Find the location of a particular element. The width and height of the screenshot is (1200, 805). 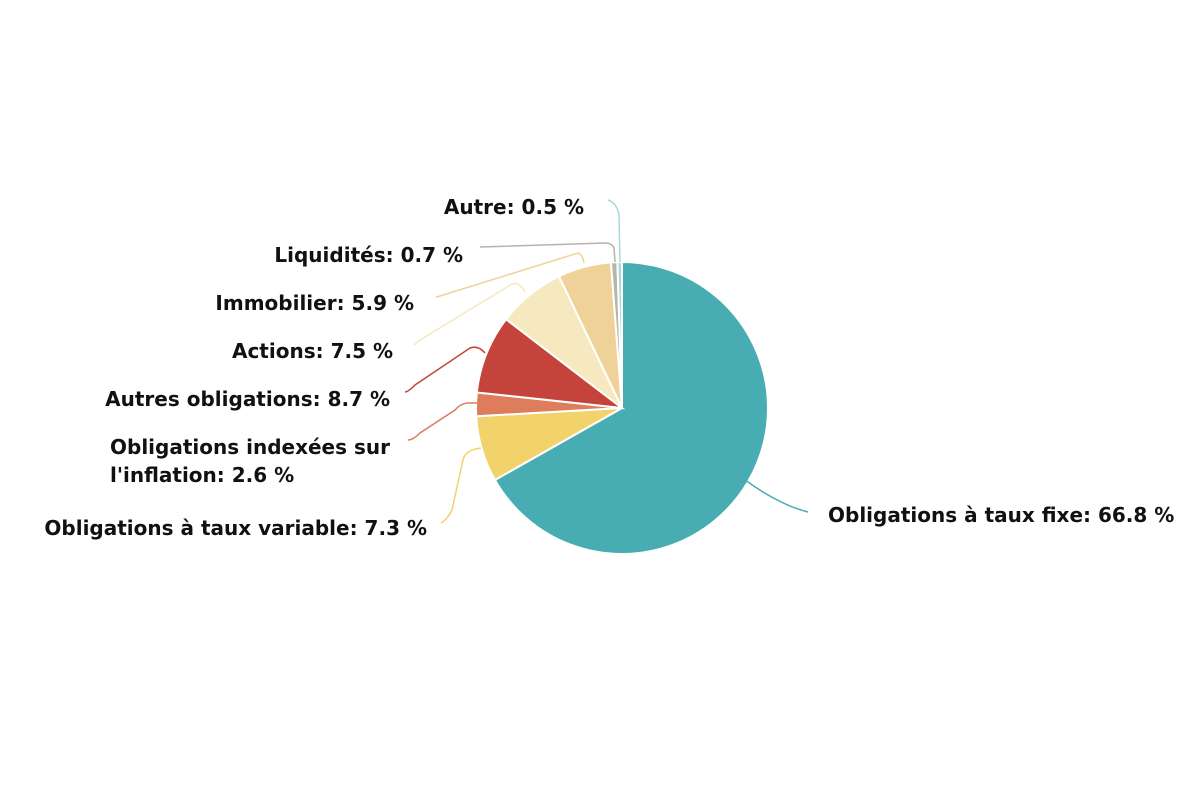

leader-lines is located at coordinates (606, 361).